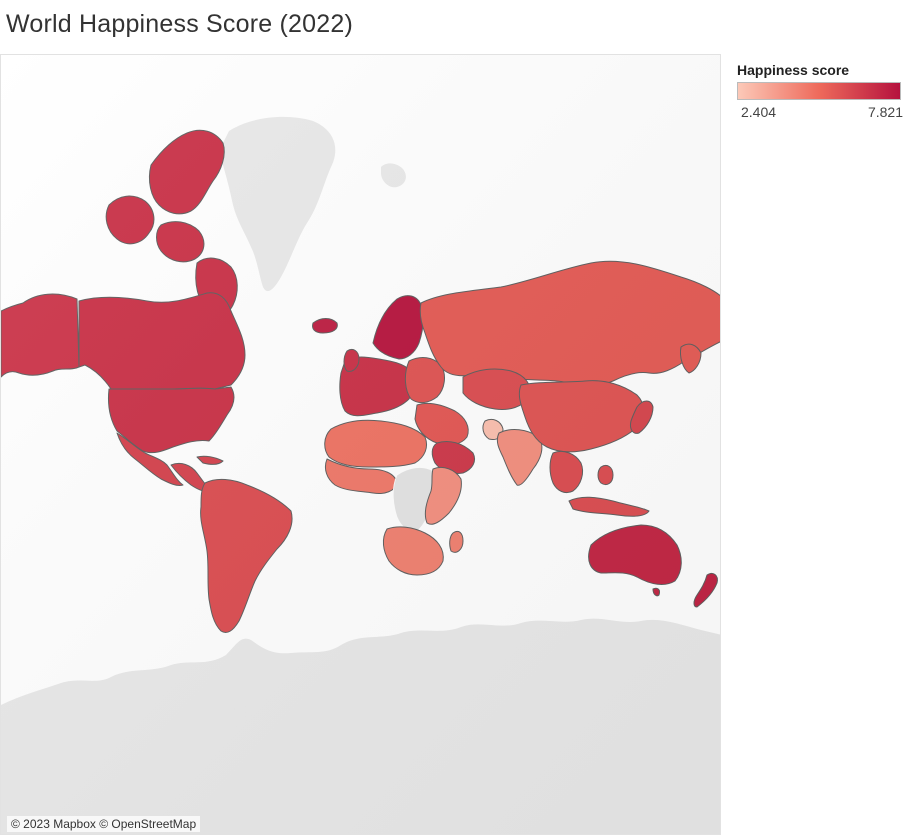 This screenshot has height=838, width=911. I want to click on legend-color-ramp, so click(819, 91).